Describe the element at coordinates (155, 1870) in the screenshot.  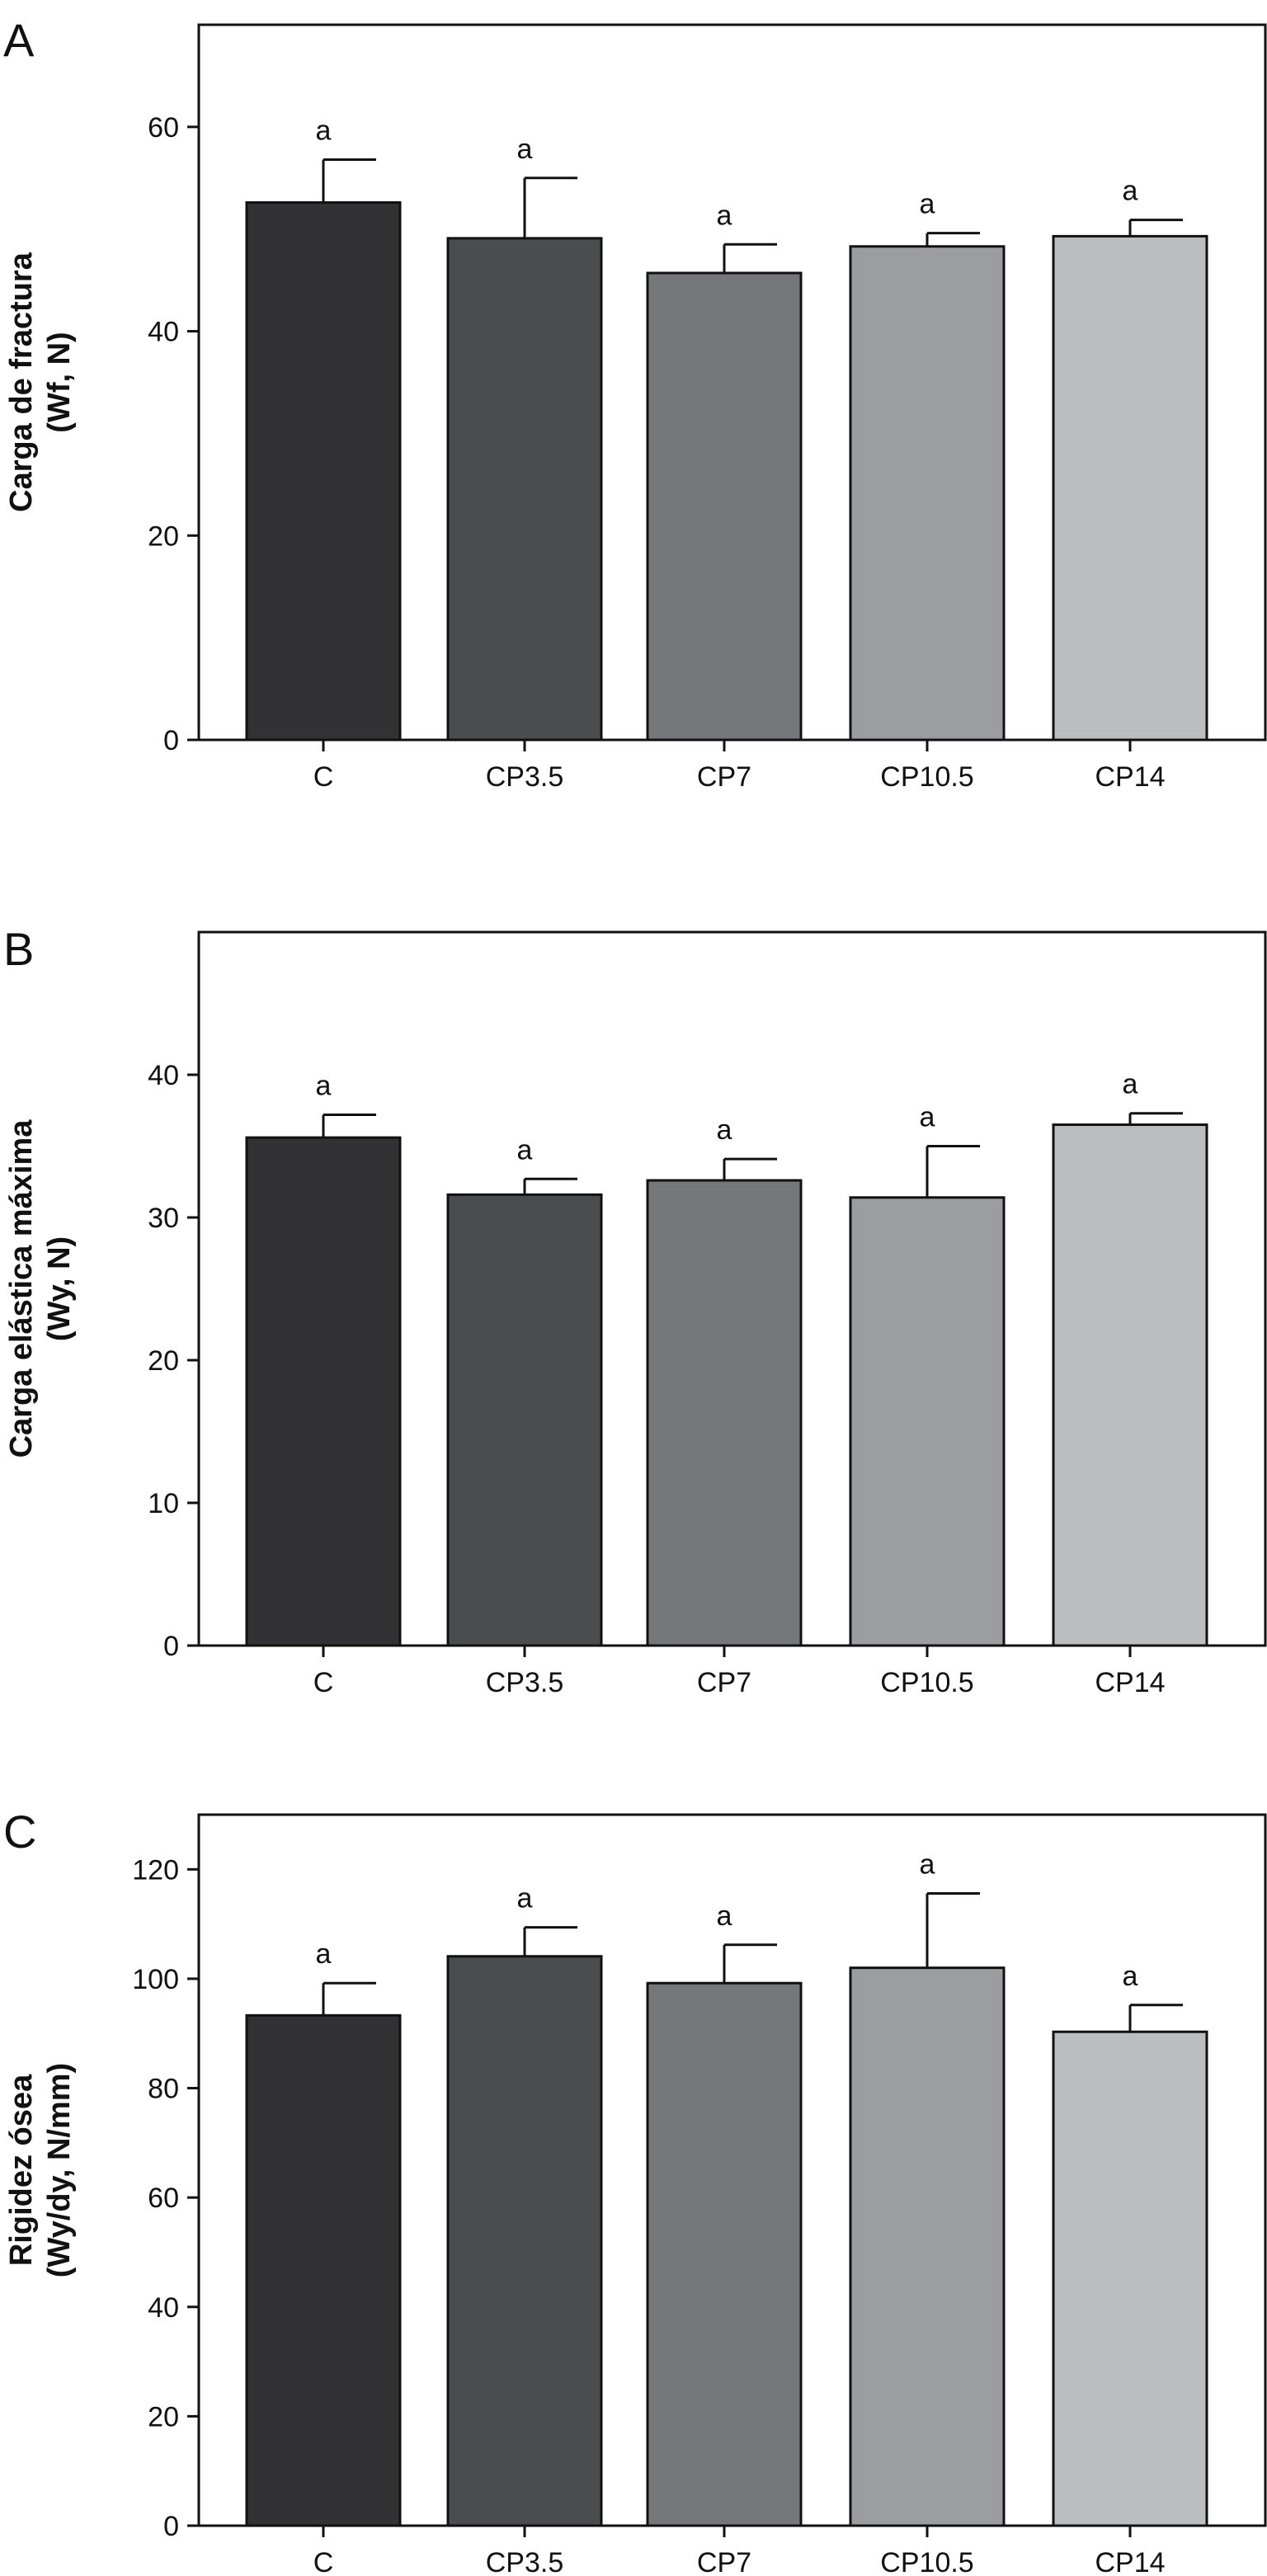
I see `y-tick-label: 120` at that location.